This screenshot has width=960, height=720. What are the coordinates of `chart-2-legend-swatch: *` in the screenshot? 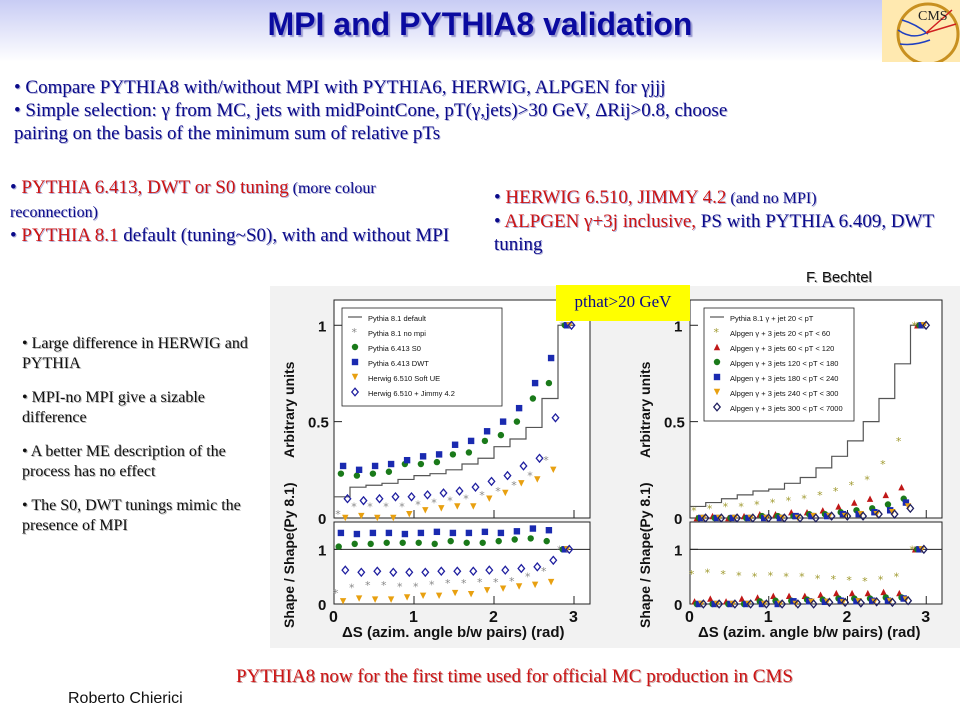 It's located at (717, 332).